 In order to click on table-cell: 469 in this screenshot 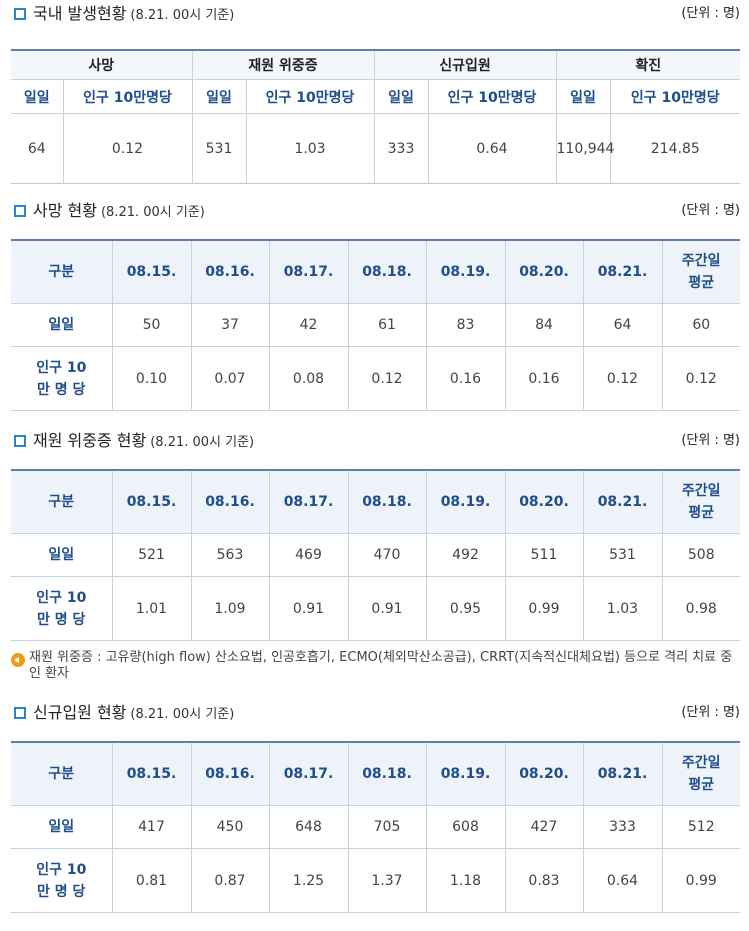, I will do `click(308, 555)`.